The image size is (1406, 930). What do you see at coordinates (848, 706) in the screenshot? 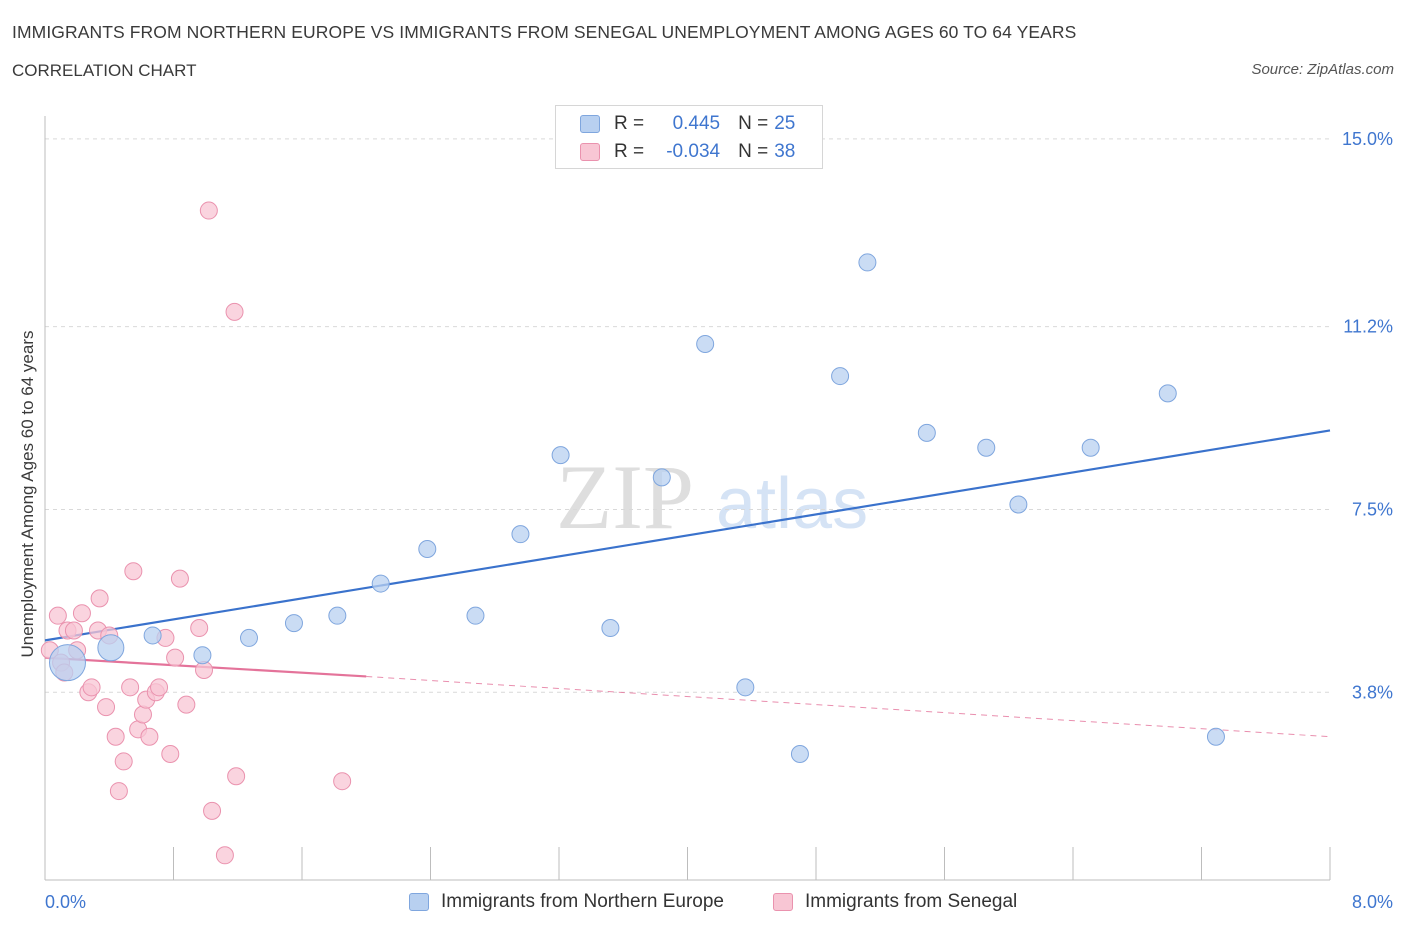
I see `trend-line-senegal-extension` at bounding box center [848, 706].